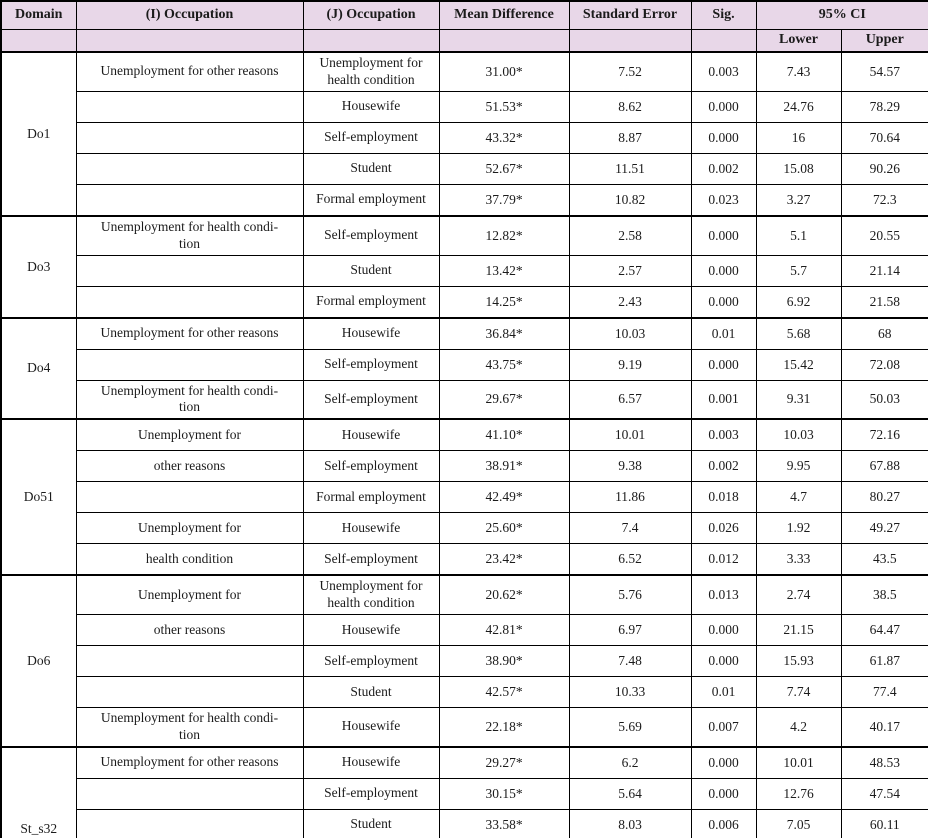 The image size is (928, 838). I want to click on cell-ci-upper: 48.53, so click(884, 762).